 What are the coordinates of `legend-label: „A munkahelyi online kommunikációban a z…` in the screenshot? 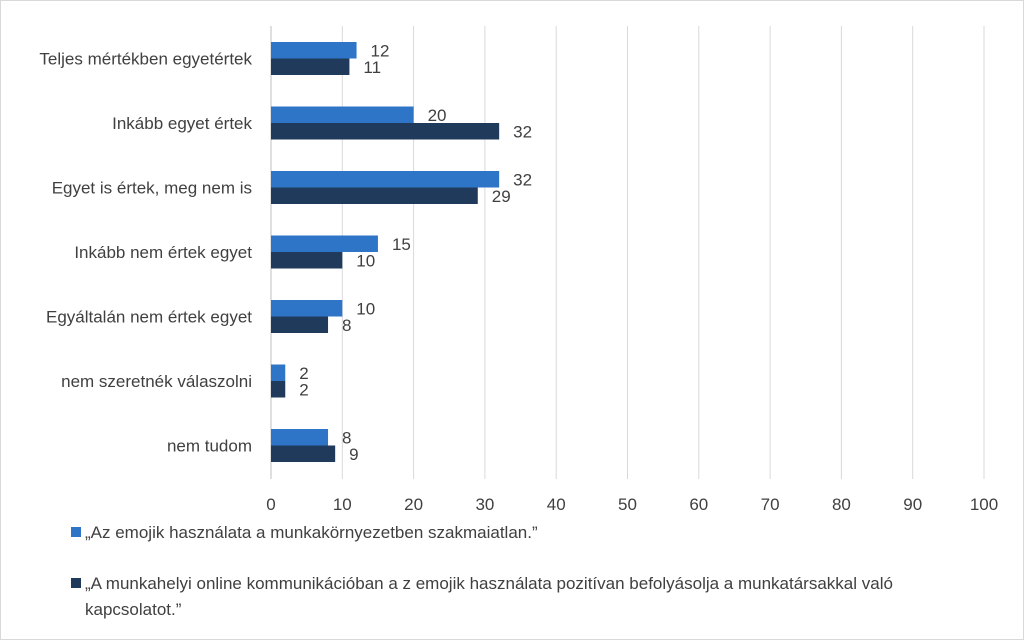 It's located at (489, 583).